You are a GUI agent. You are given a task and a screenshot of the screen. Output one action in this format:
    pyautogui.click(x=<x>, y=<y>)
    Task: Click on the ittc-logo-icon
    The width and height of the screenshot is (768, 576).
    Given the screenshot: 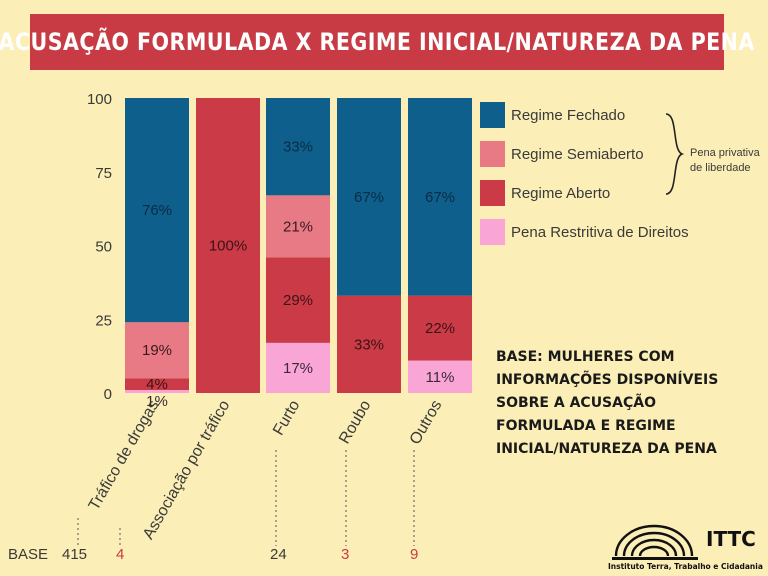 What is the action you would take?
    pyautogui.click(x=655, y=542)
    